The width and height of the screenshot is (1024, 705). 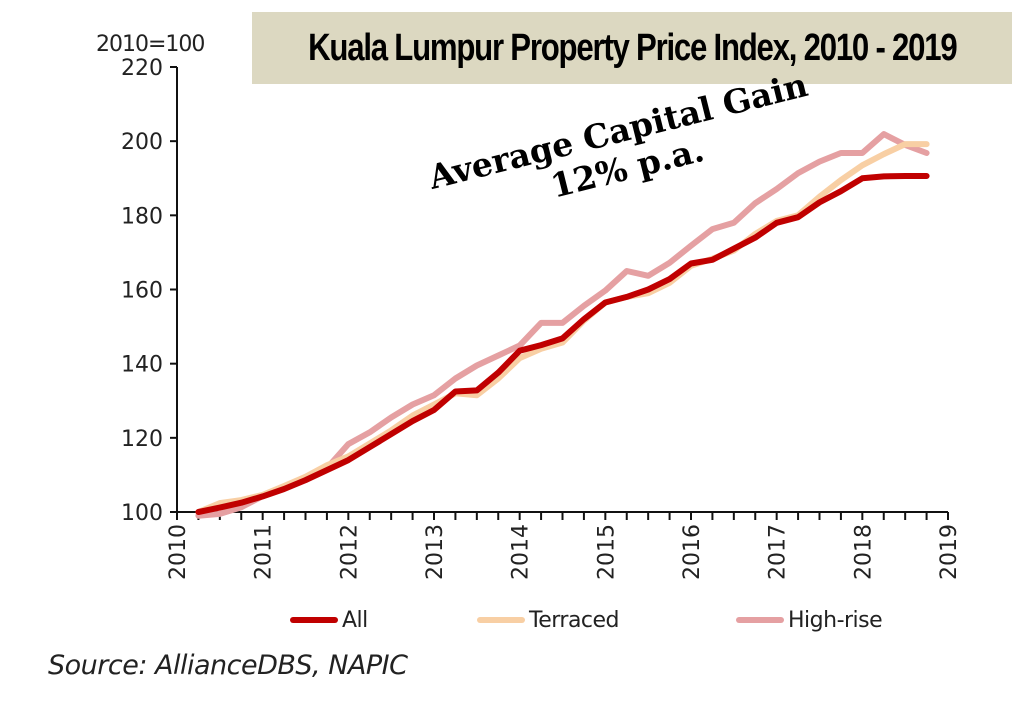 I want to click on x-tick-label: 2013, so click(x=435, y=552).